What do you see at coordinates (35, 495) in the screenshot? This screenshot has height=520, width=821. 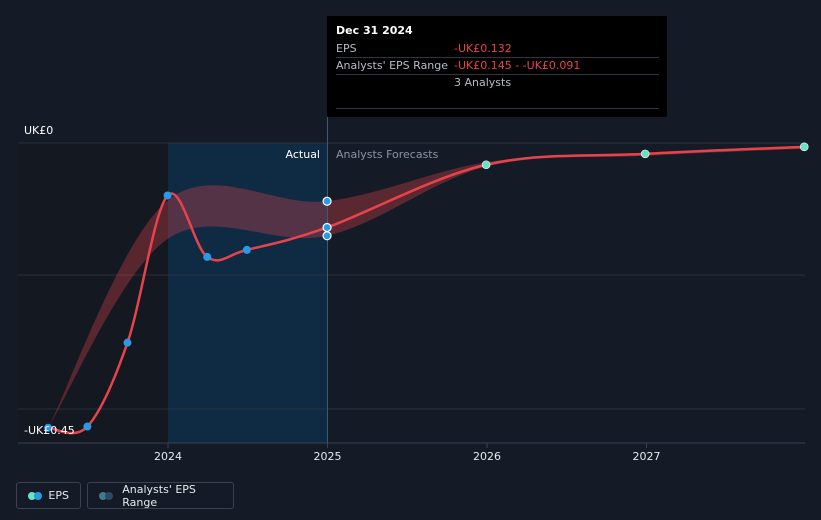 I see `eps-legend-icon` at bounding box center [35, 495].